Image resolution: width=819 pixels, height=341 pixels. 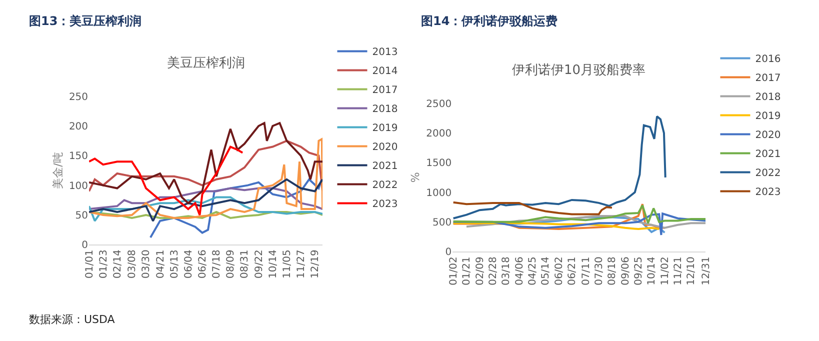 I want to click on x-tick-label: 06/21, so click(x=572, y=271).